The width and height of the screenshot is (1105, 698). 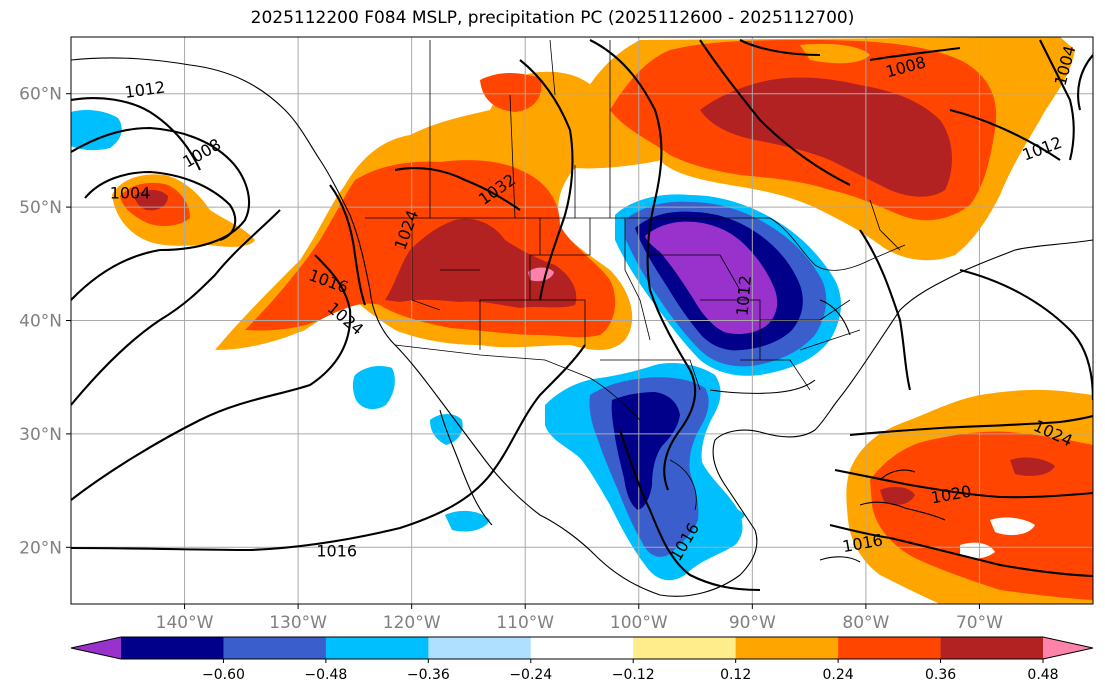 I want to click on colorbar-outline, so click(x=582, y=648).